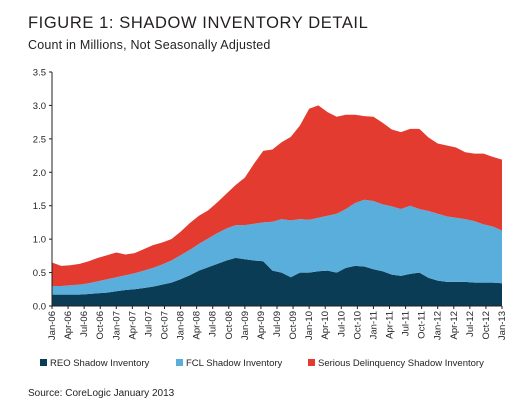 This screenshot has height=406, width=518. What do you see at coordinates (213, 324) in the screenshot?
I see `x-tick-label: Jul-08` at bounding box center [213, 324].